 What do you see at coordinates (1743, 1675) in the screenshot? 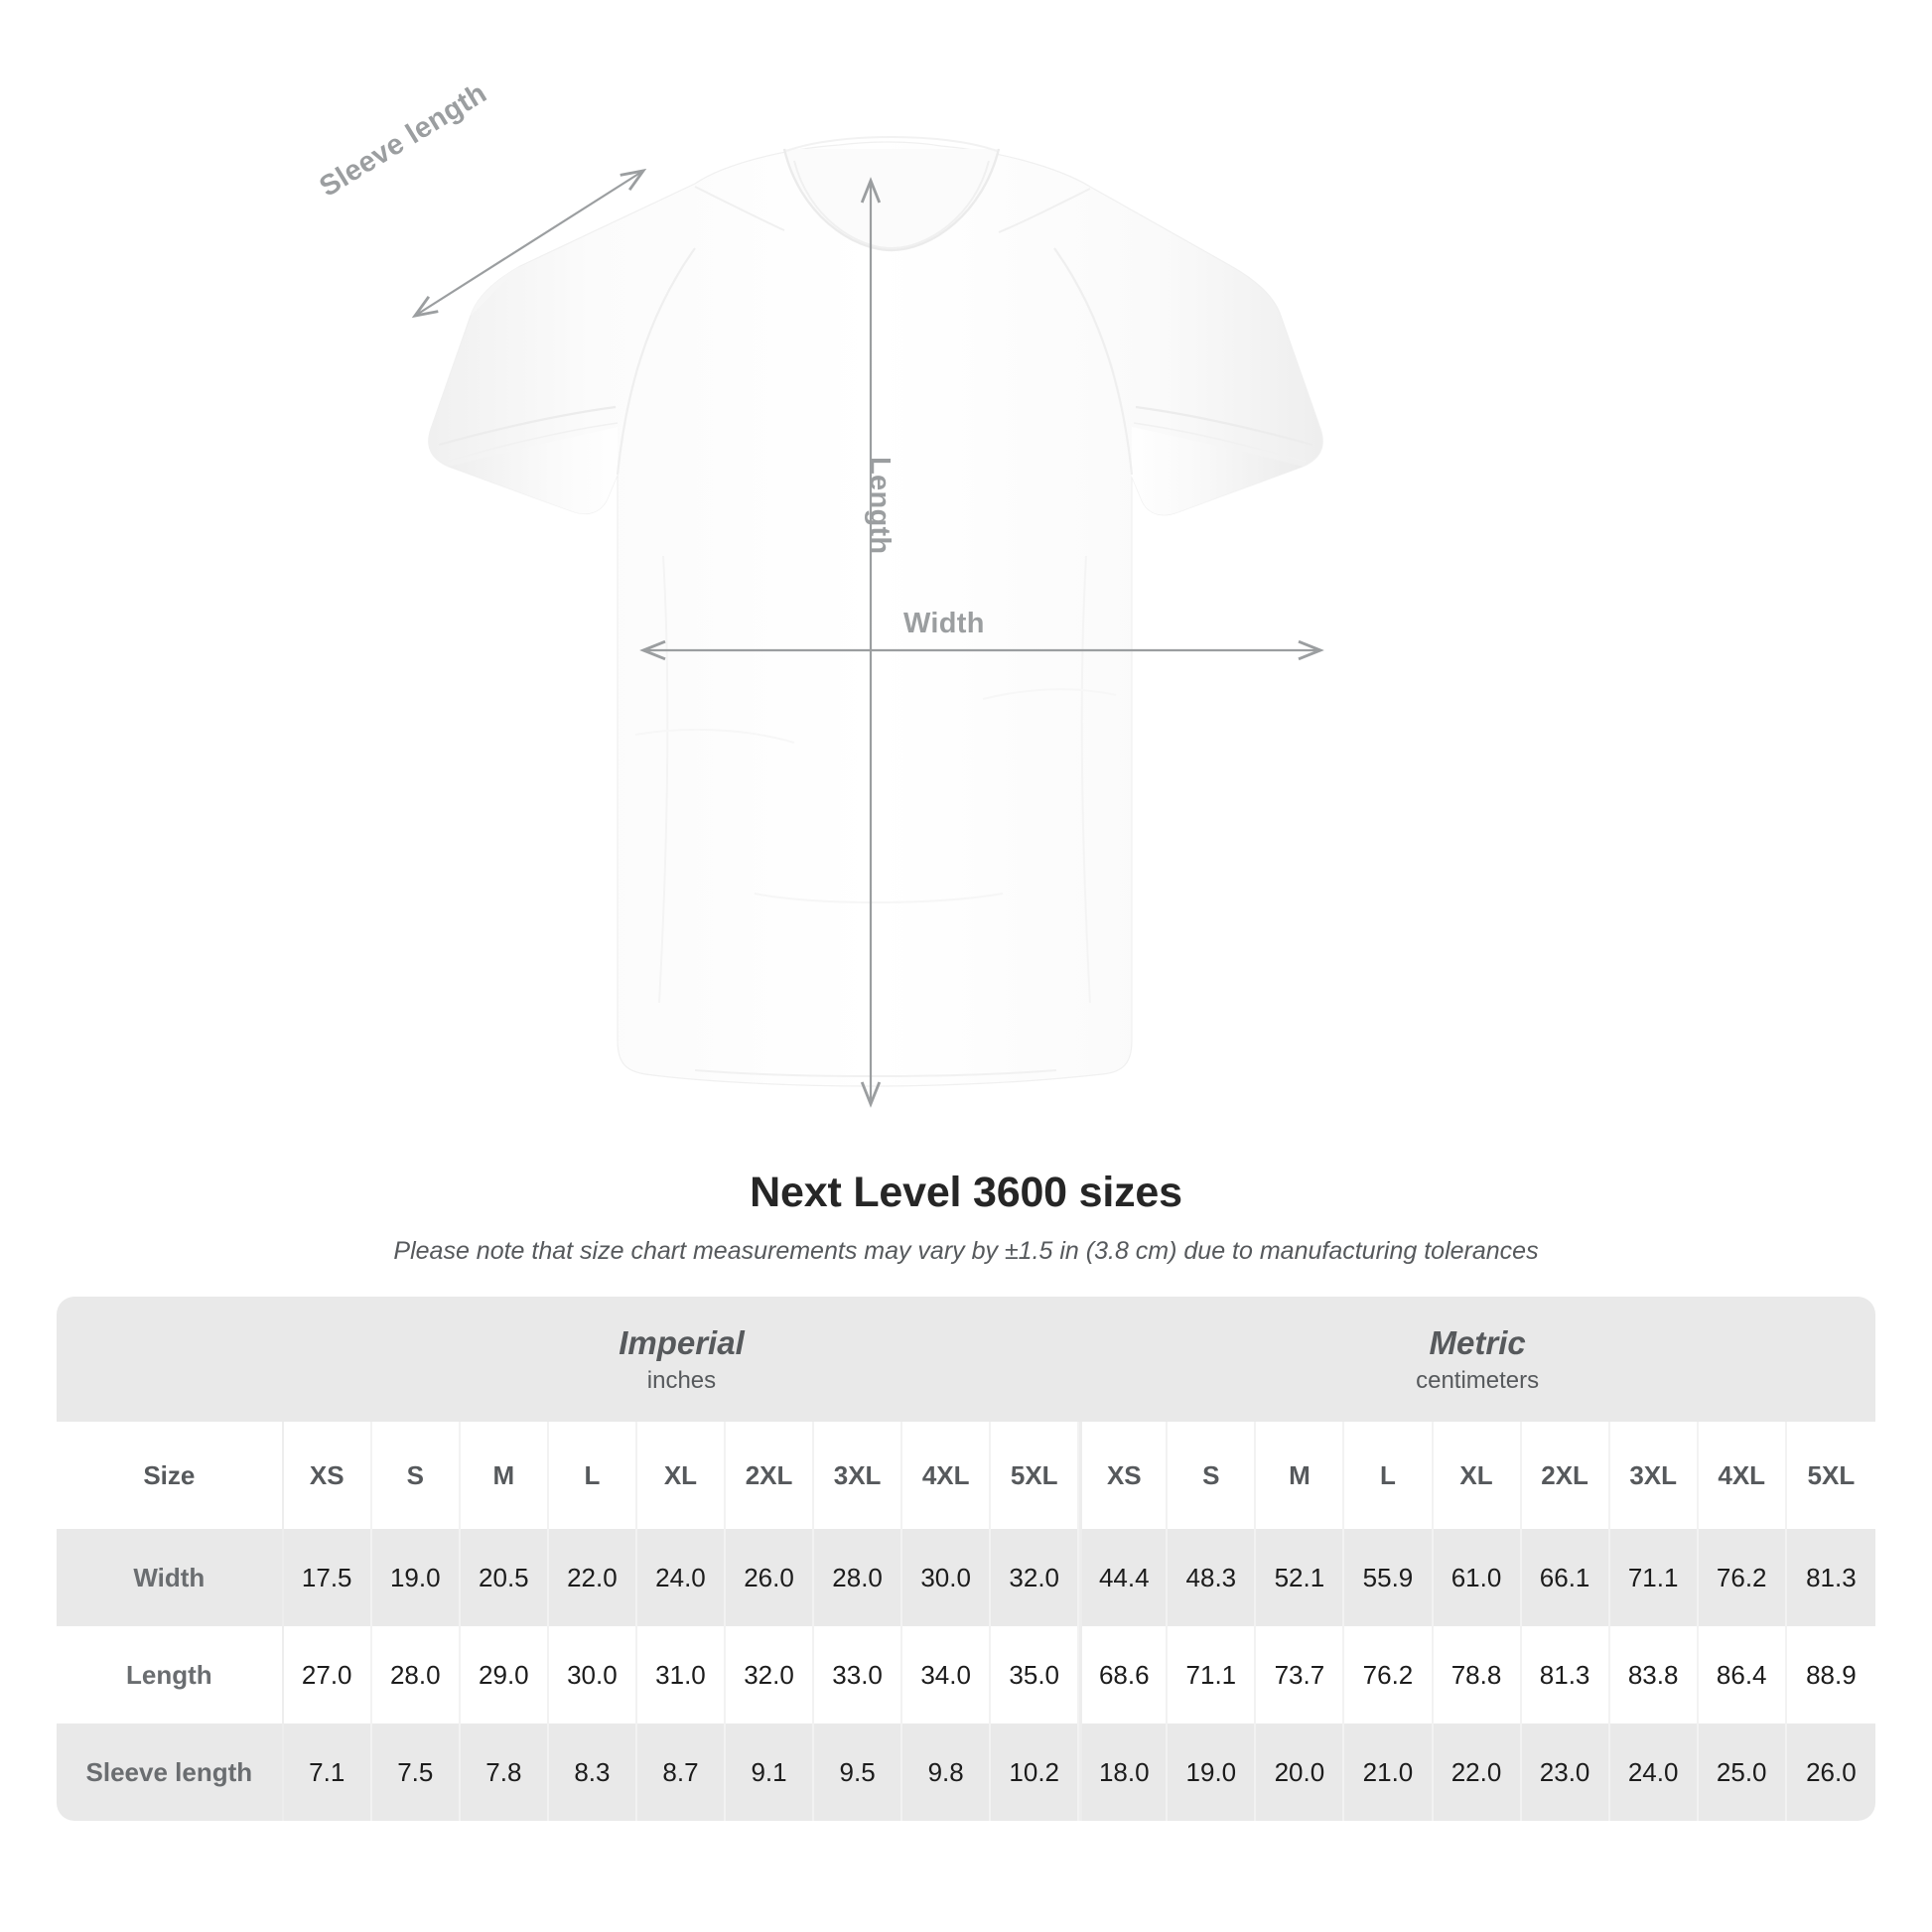
I see `cell-length-metric-4xl: 86.4` at bounding box center [1743, 1675].